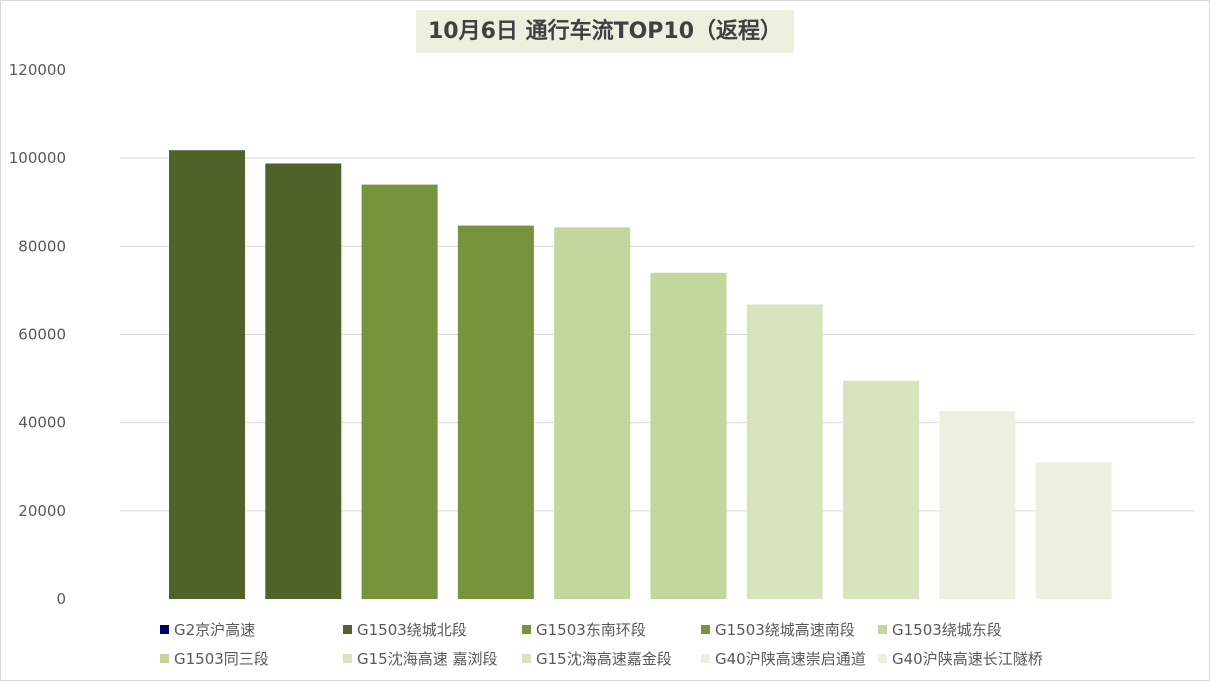  I want to click on y-axis-ticks: 0 20000 40000 60000 80000 100000 120000, so click(37, 334).